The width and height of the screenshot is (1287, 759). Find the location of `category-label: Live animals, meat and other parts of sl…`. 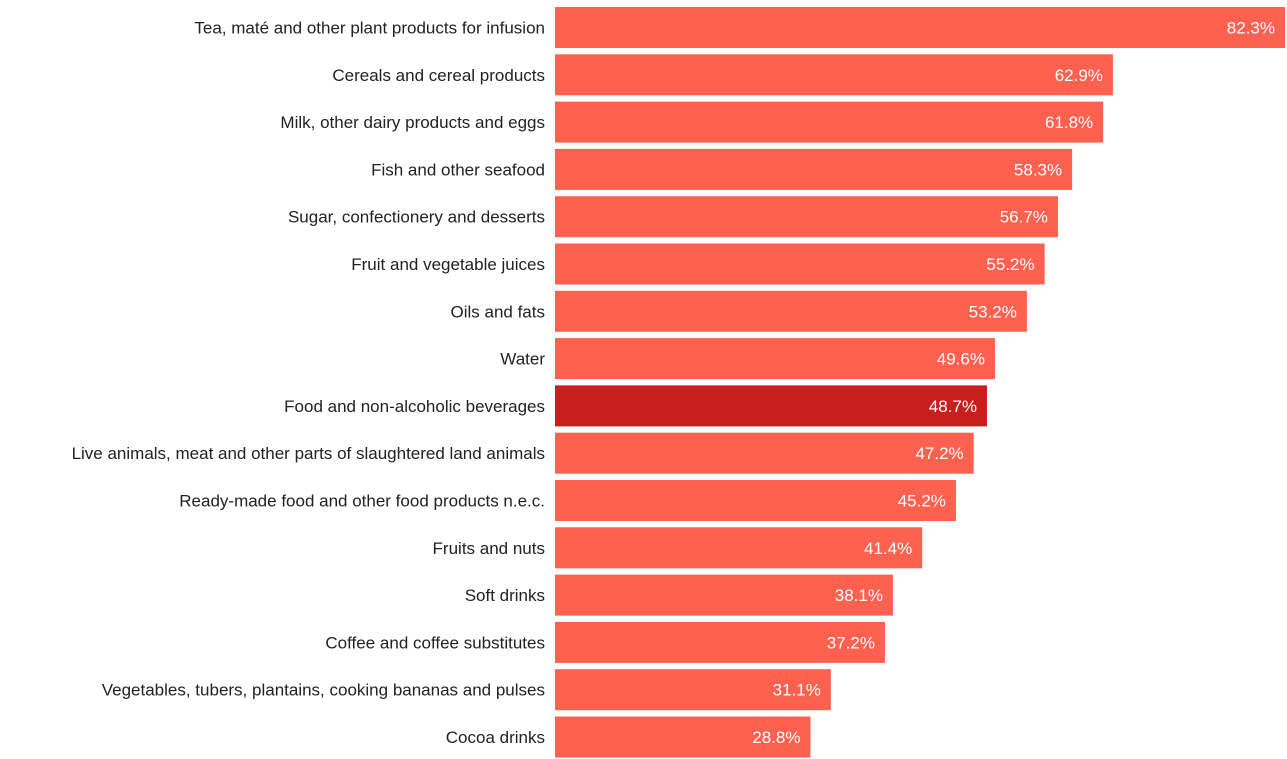

category-label: Live animals, meat and other parts of sl… is located at coordinates (308, 453).